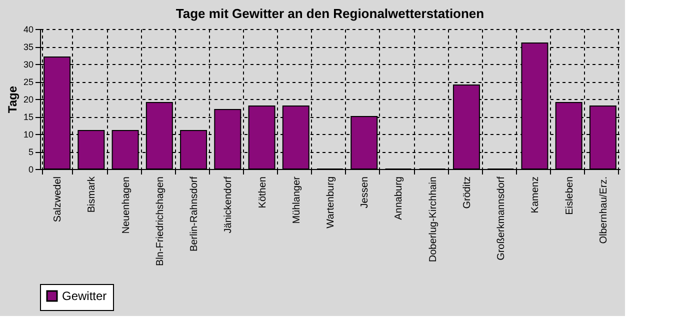 The width and height of the screenshot is (684, 326). What do you see at coordinates (365, 192) in the screenshot?
I see `x-tick-label: Jessen` at bounding box center [365, 192].